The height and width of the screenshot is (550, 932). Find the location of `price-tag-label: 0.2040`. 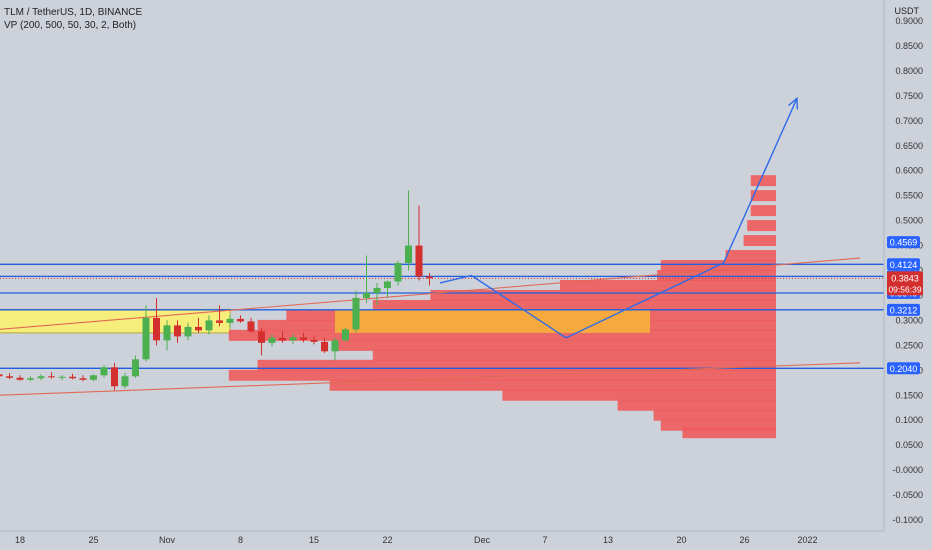

price-tag-label: 0.2040 is located at coordinates (904, 369).